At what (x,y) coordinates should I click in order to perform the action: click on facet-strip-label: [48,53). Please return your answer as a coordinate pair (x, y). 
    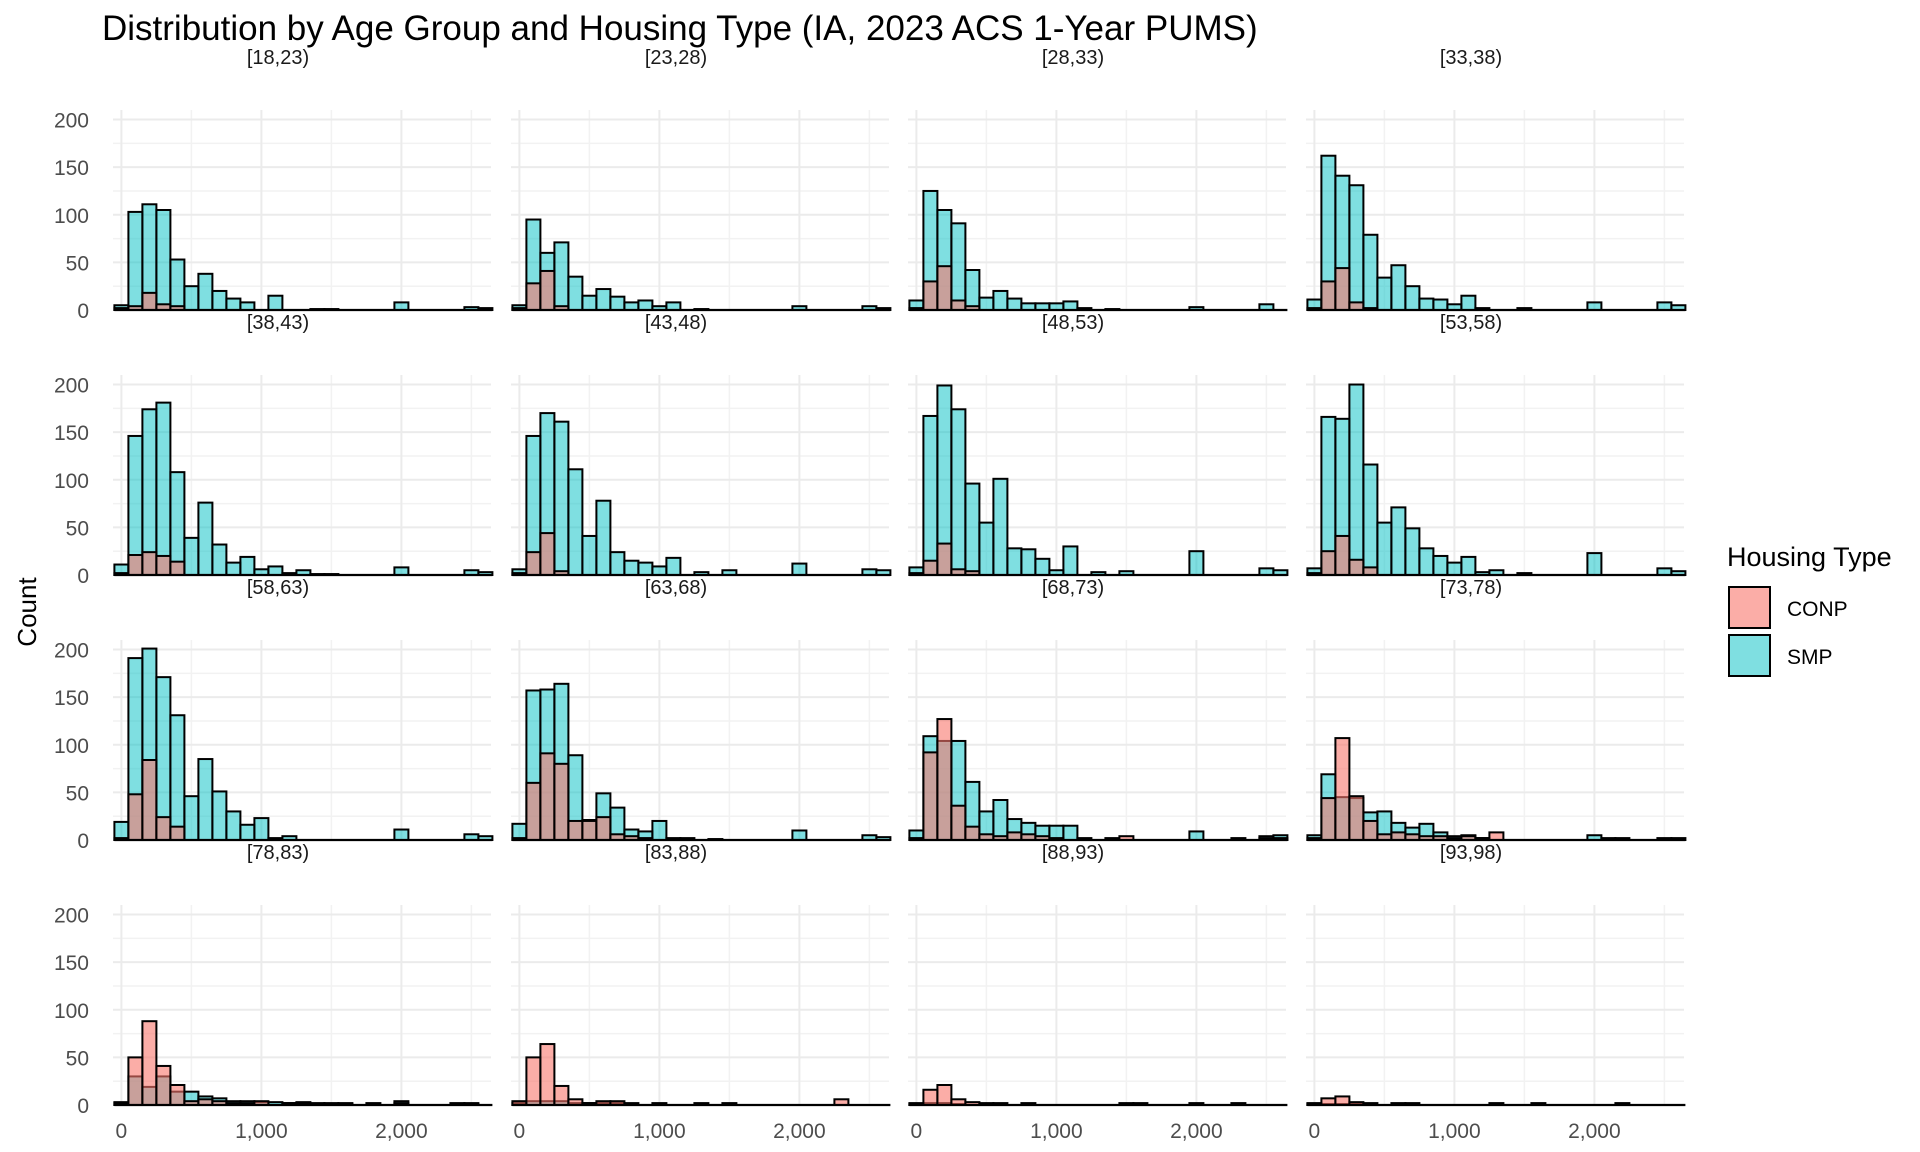
    Looking at the image, I should click on (1073, 323).